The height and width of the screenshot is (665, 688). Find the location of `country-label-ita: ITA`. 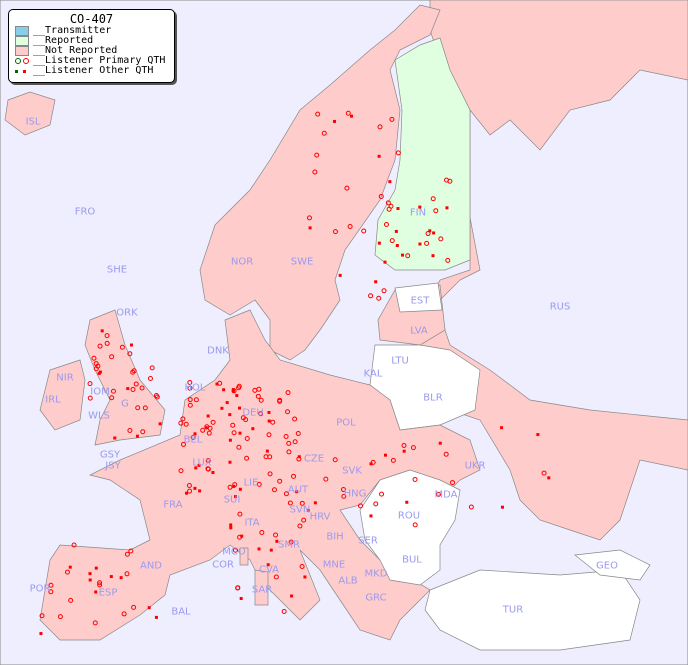

country-label-ita: ITA is located at coordinates (252, 523).